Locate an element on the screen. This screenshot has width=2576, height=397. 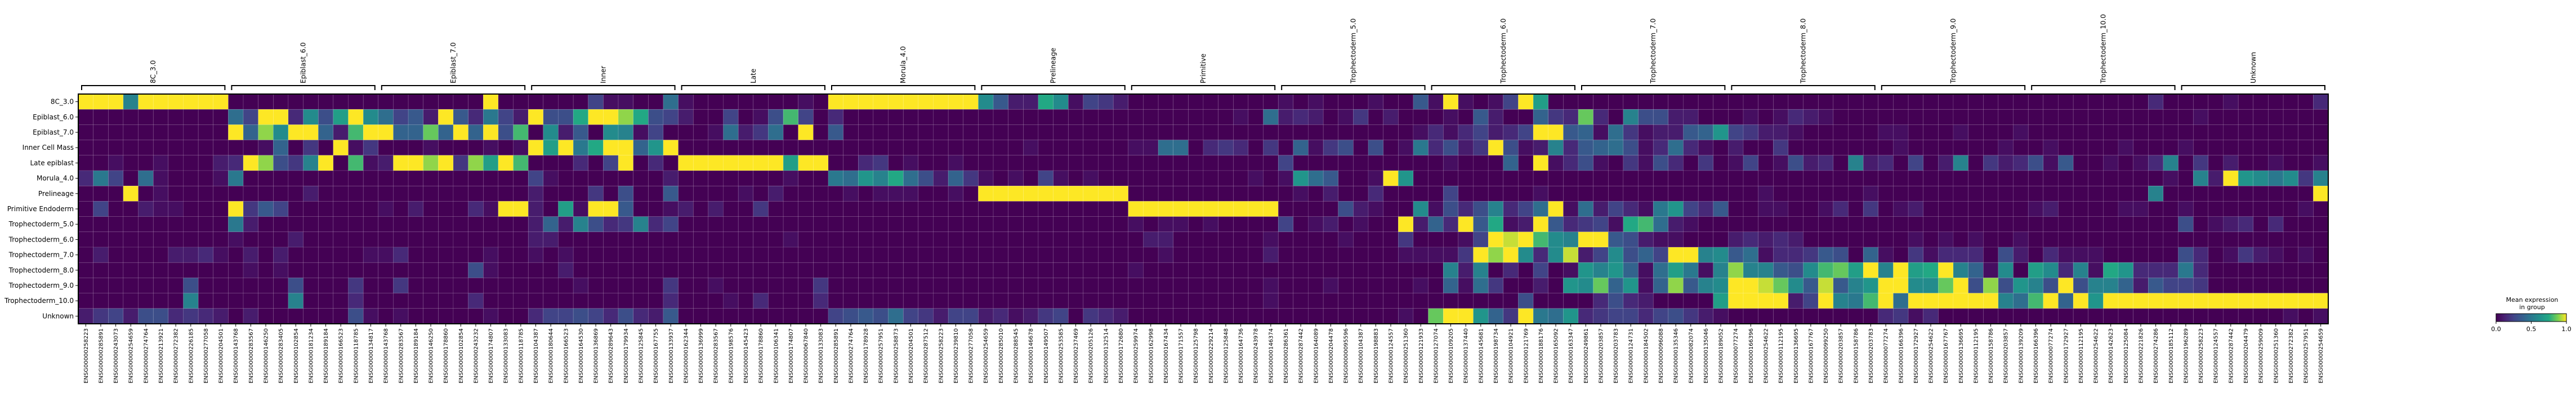
gene-label: ENSG00000166396 is located at coordinates (1901, 356).